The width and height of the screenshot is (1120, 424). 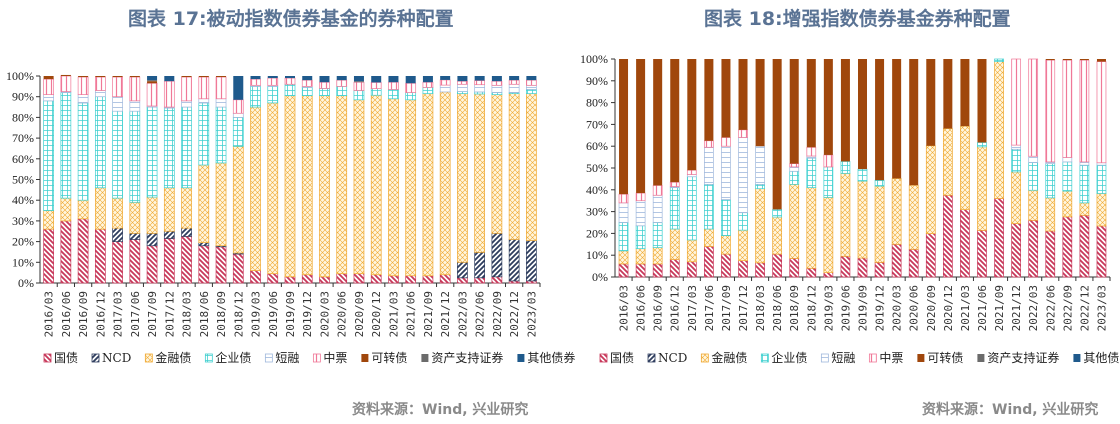 I want to click on x-tick-label: 2016/12, so click(x=675, y=308).